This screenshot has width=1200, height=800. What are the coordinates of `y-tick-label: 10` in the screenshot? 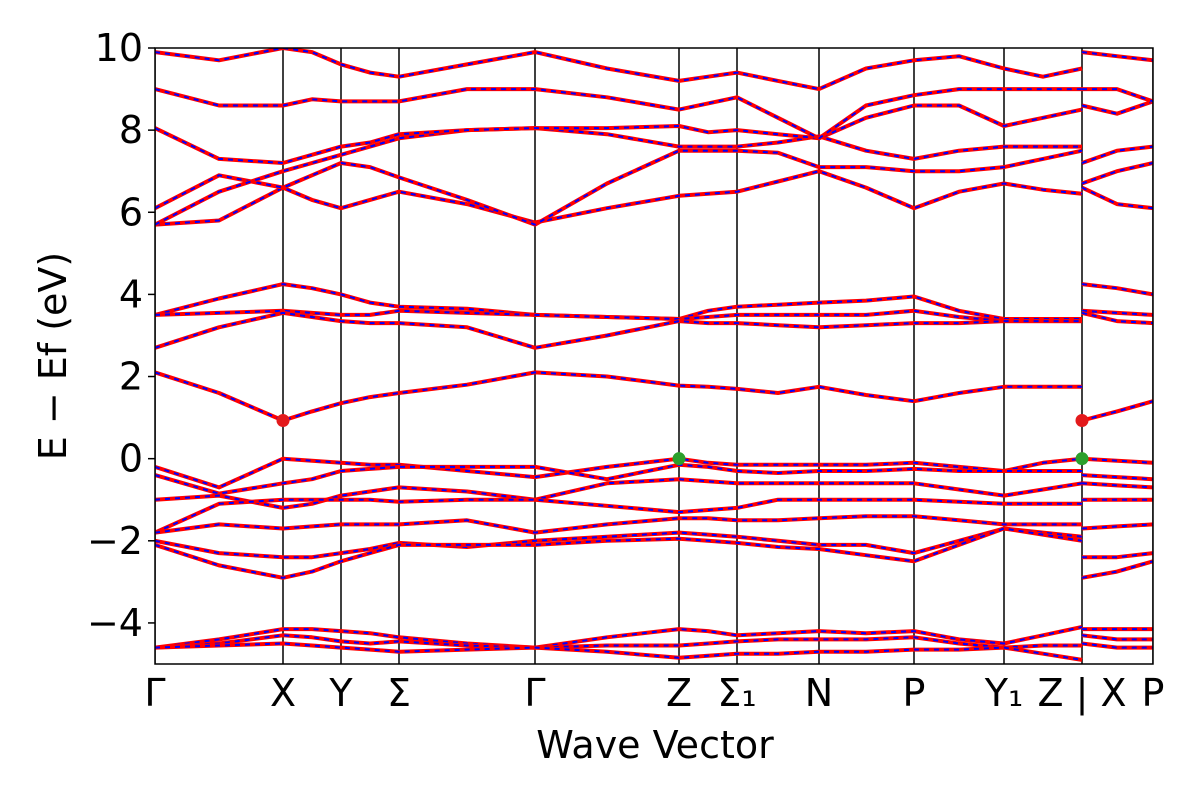 It's located at (119, 48).